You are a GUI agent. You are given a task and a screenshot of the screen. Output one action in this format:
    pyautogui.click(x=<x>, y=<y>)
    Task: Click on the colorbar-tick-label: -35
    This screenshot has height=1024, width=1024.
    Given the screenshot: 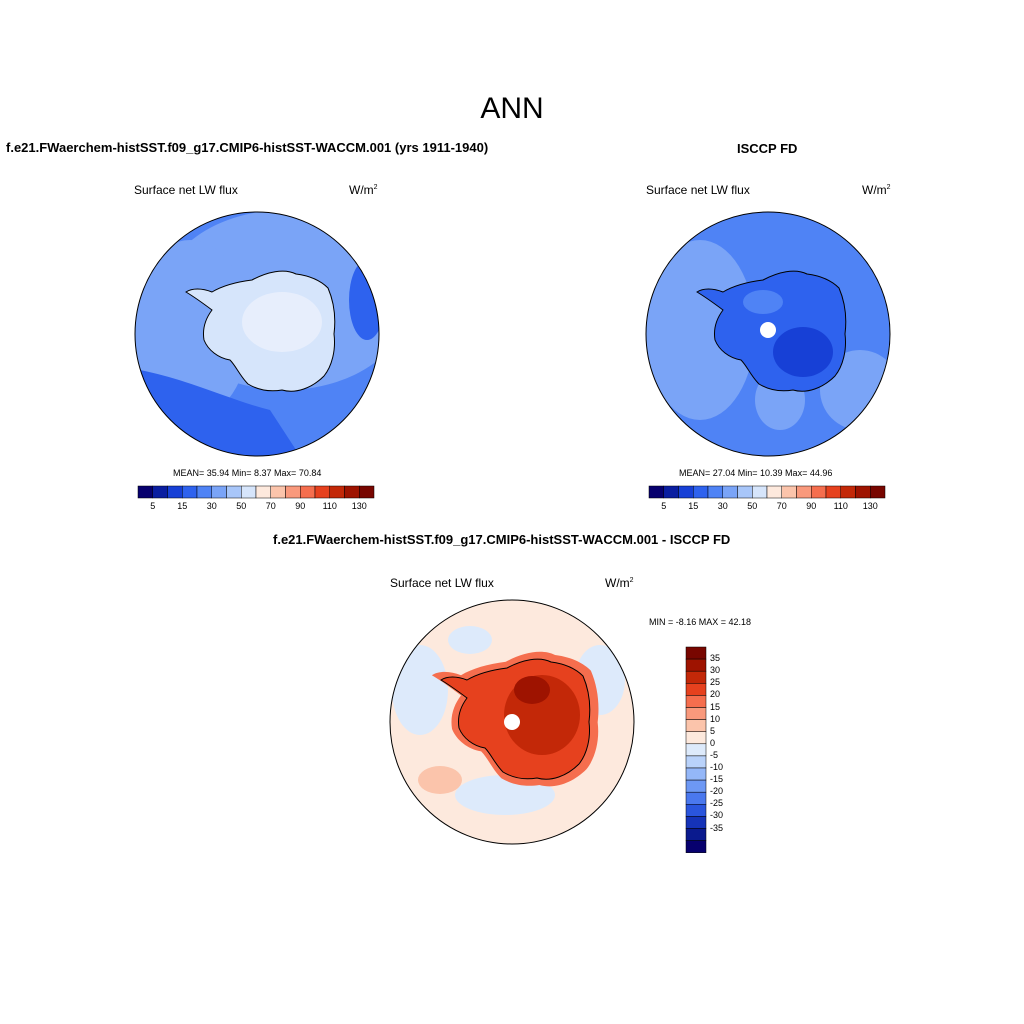 What is the action you would take?
    pyautogui.click(x=717, y=827)
    